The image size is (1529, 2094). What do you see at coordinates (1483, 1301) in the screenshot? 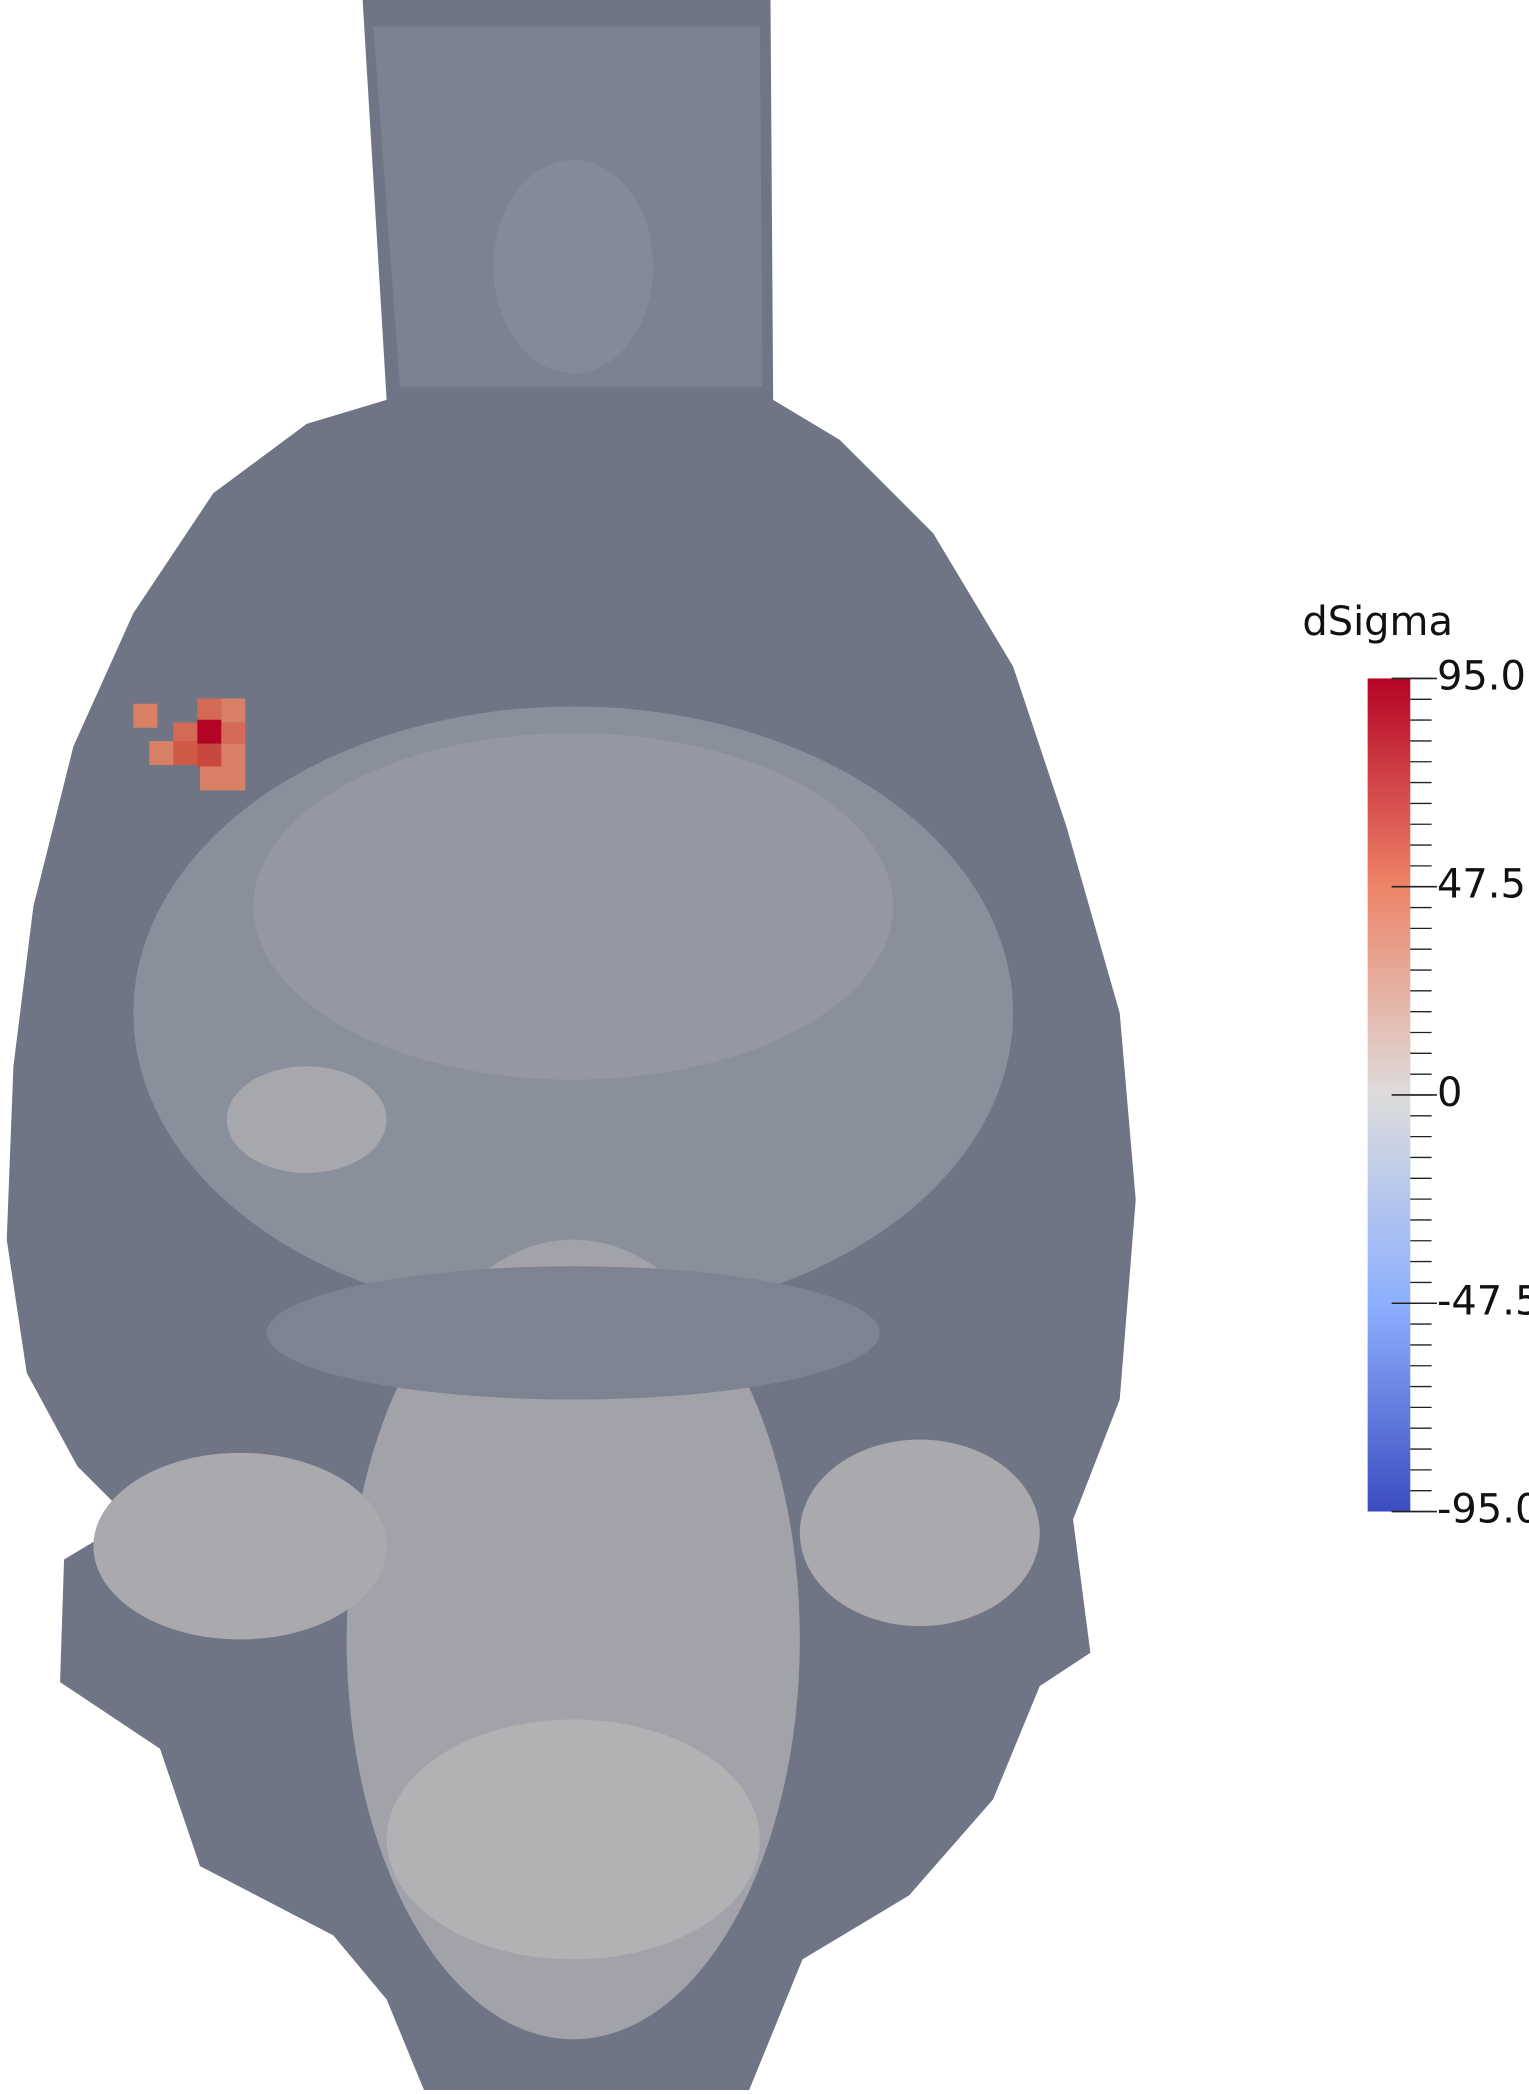
I see `tick-label: -47.5` at bounding box center [1483, 1301].